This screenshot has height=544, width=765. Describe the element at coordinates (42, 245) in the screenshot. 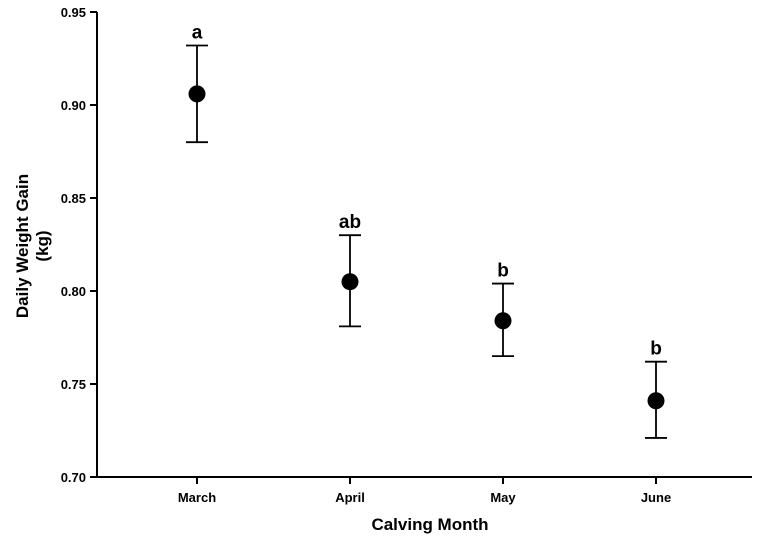

I see `y-axis-title-line-2: (kg)` at that location.